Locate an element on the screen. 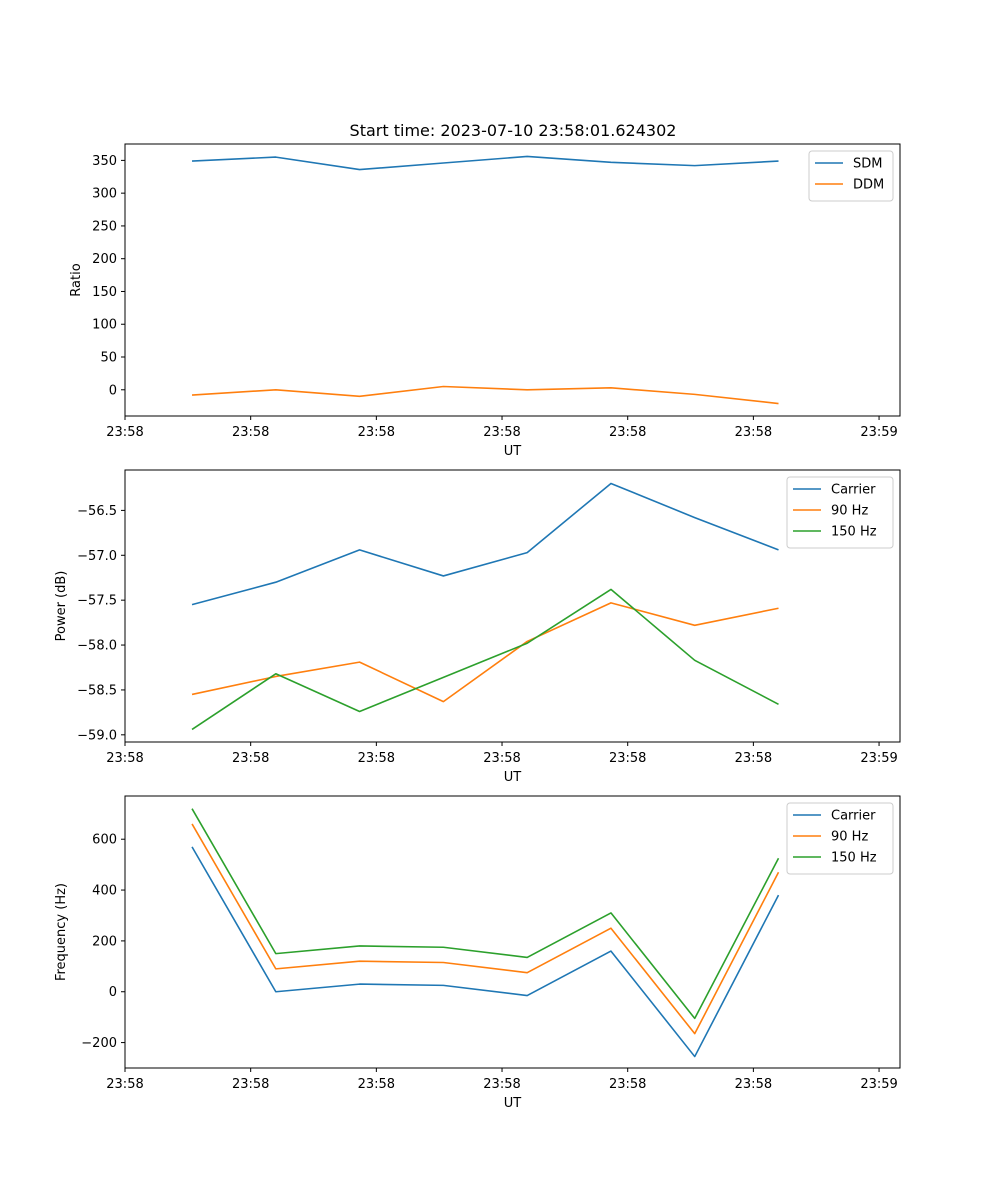 Image resolution: width=1000 pixels, height=1200 pixels. legend: SDM DDM is located at coordinates (851, 176).